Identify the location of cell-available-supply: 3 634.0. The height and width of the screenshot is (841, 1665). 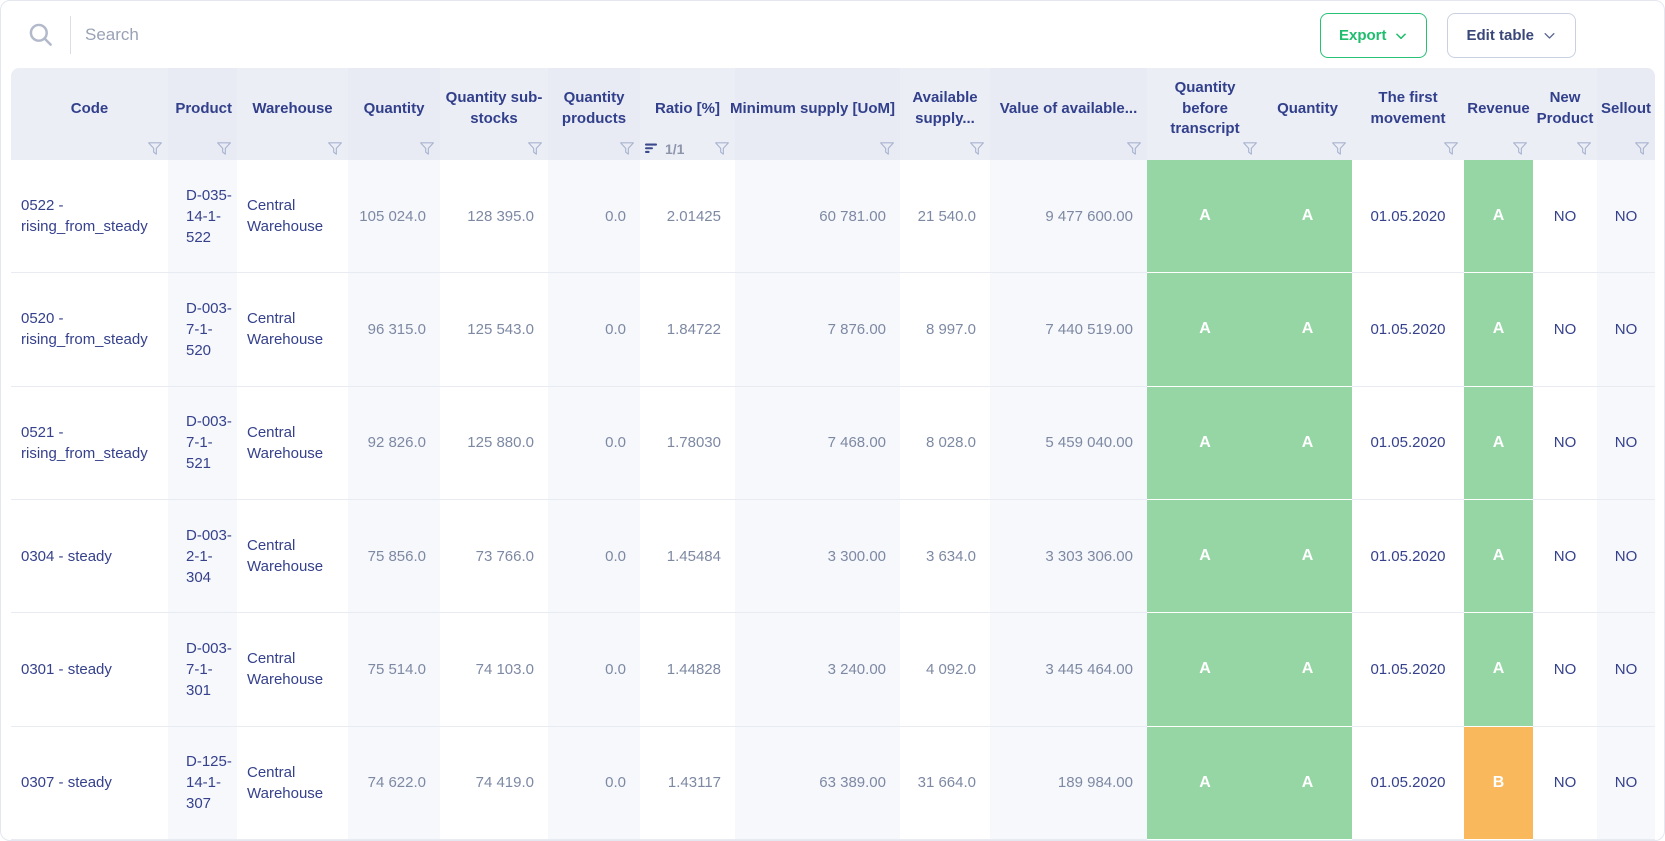
(945, 557).